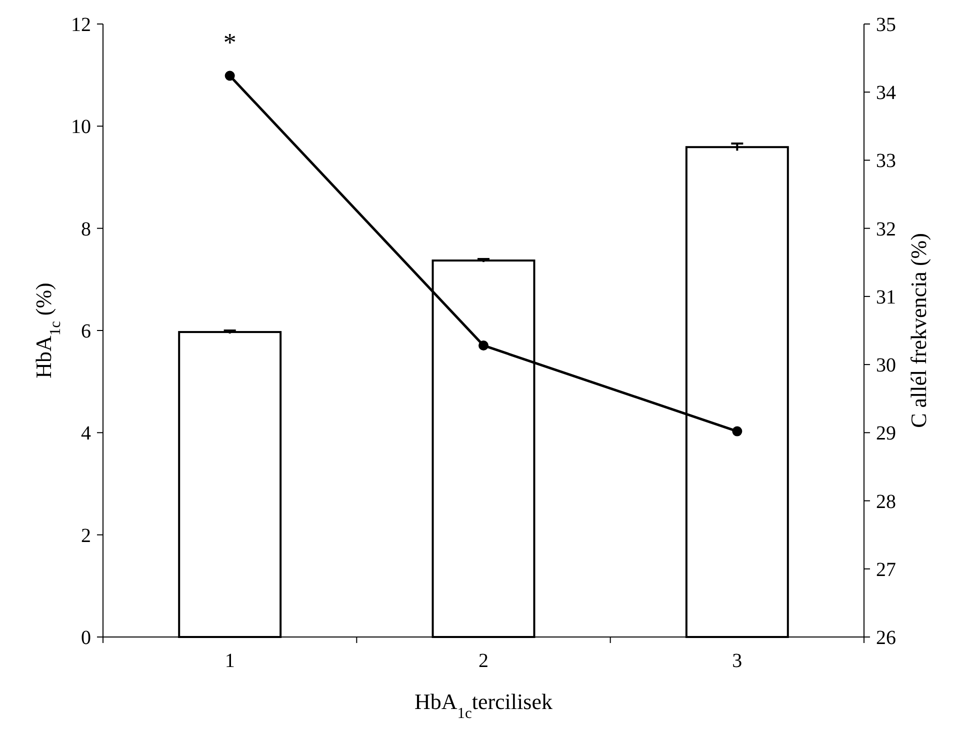 The image size is (953, 735). What do you see at coordinates (886, 501) in the screenshot?
I see `y2-tick-label: 28` at bounding box center [886, 501].